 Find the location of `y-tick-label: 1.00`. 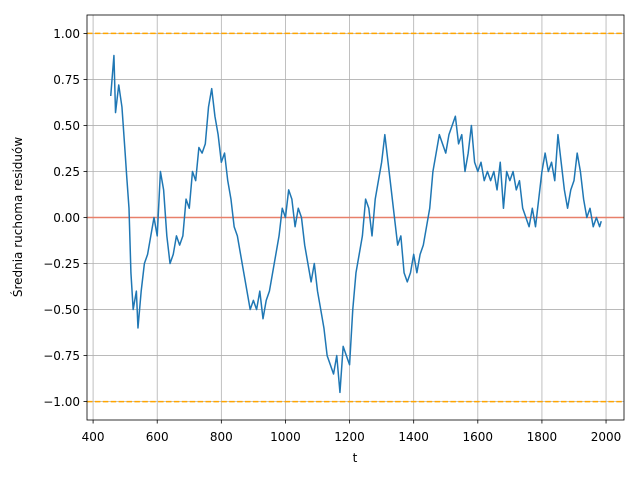

y-tick-label: 1.00 is located at coordinates (66, 34).